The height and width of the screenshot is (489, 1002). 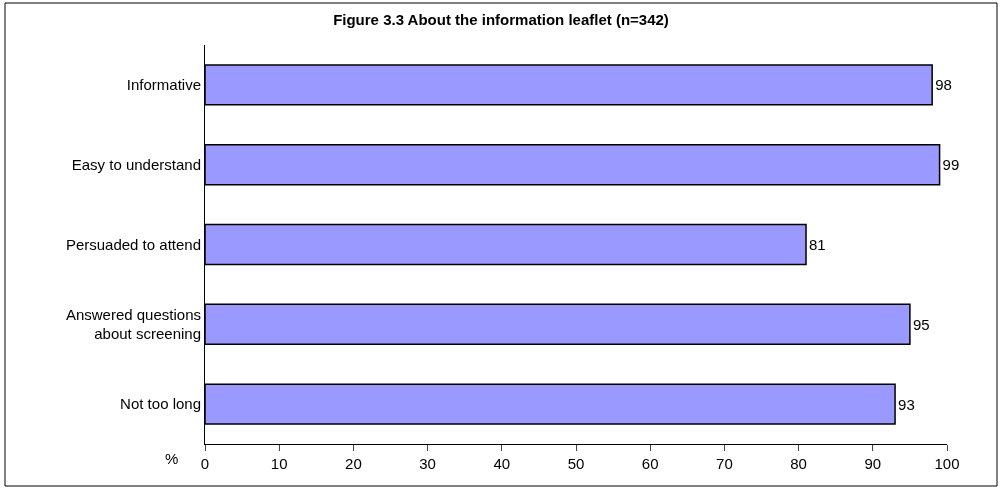 I want to click on y-tick-label: Persuaded to attend, so click(x=133, y=244).